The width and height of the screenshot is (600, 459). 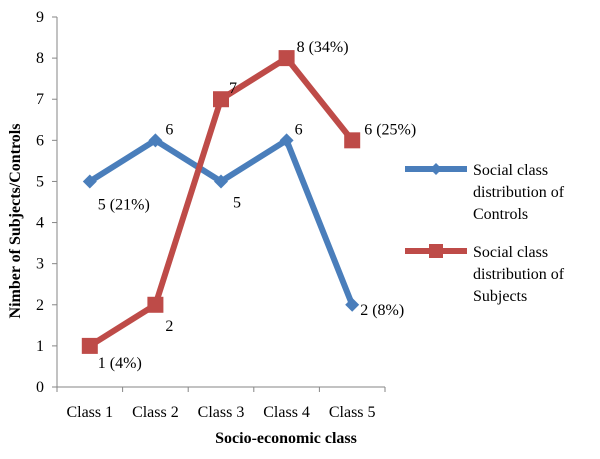 I want to click on data-label: 2 (8%), so click(x=382, y=310).